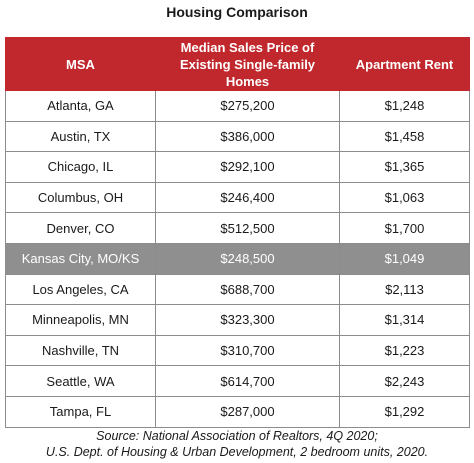  Describe the element at coordinates (247, 136) in the screenshot. I see `cell-price: $386,000` at that location.